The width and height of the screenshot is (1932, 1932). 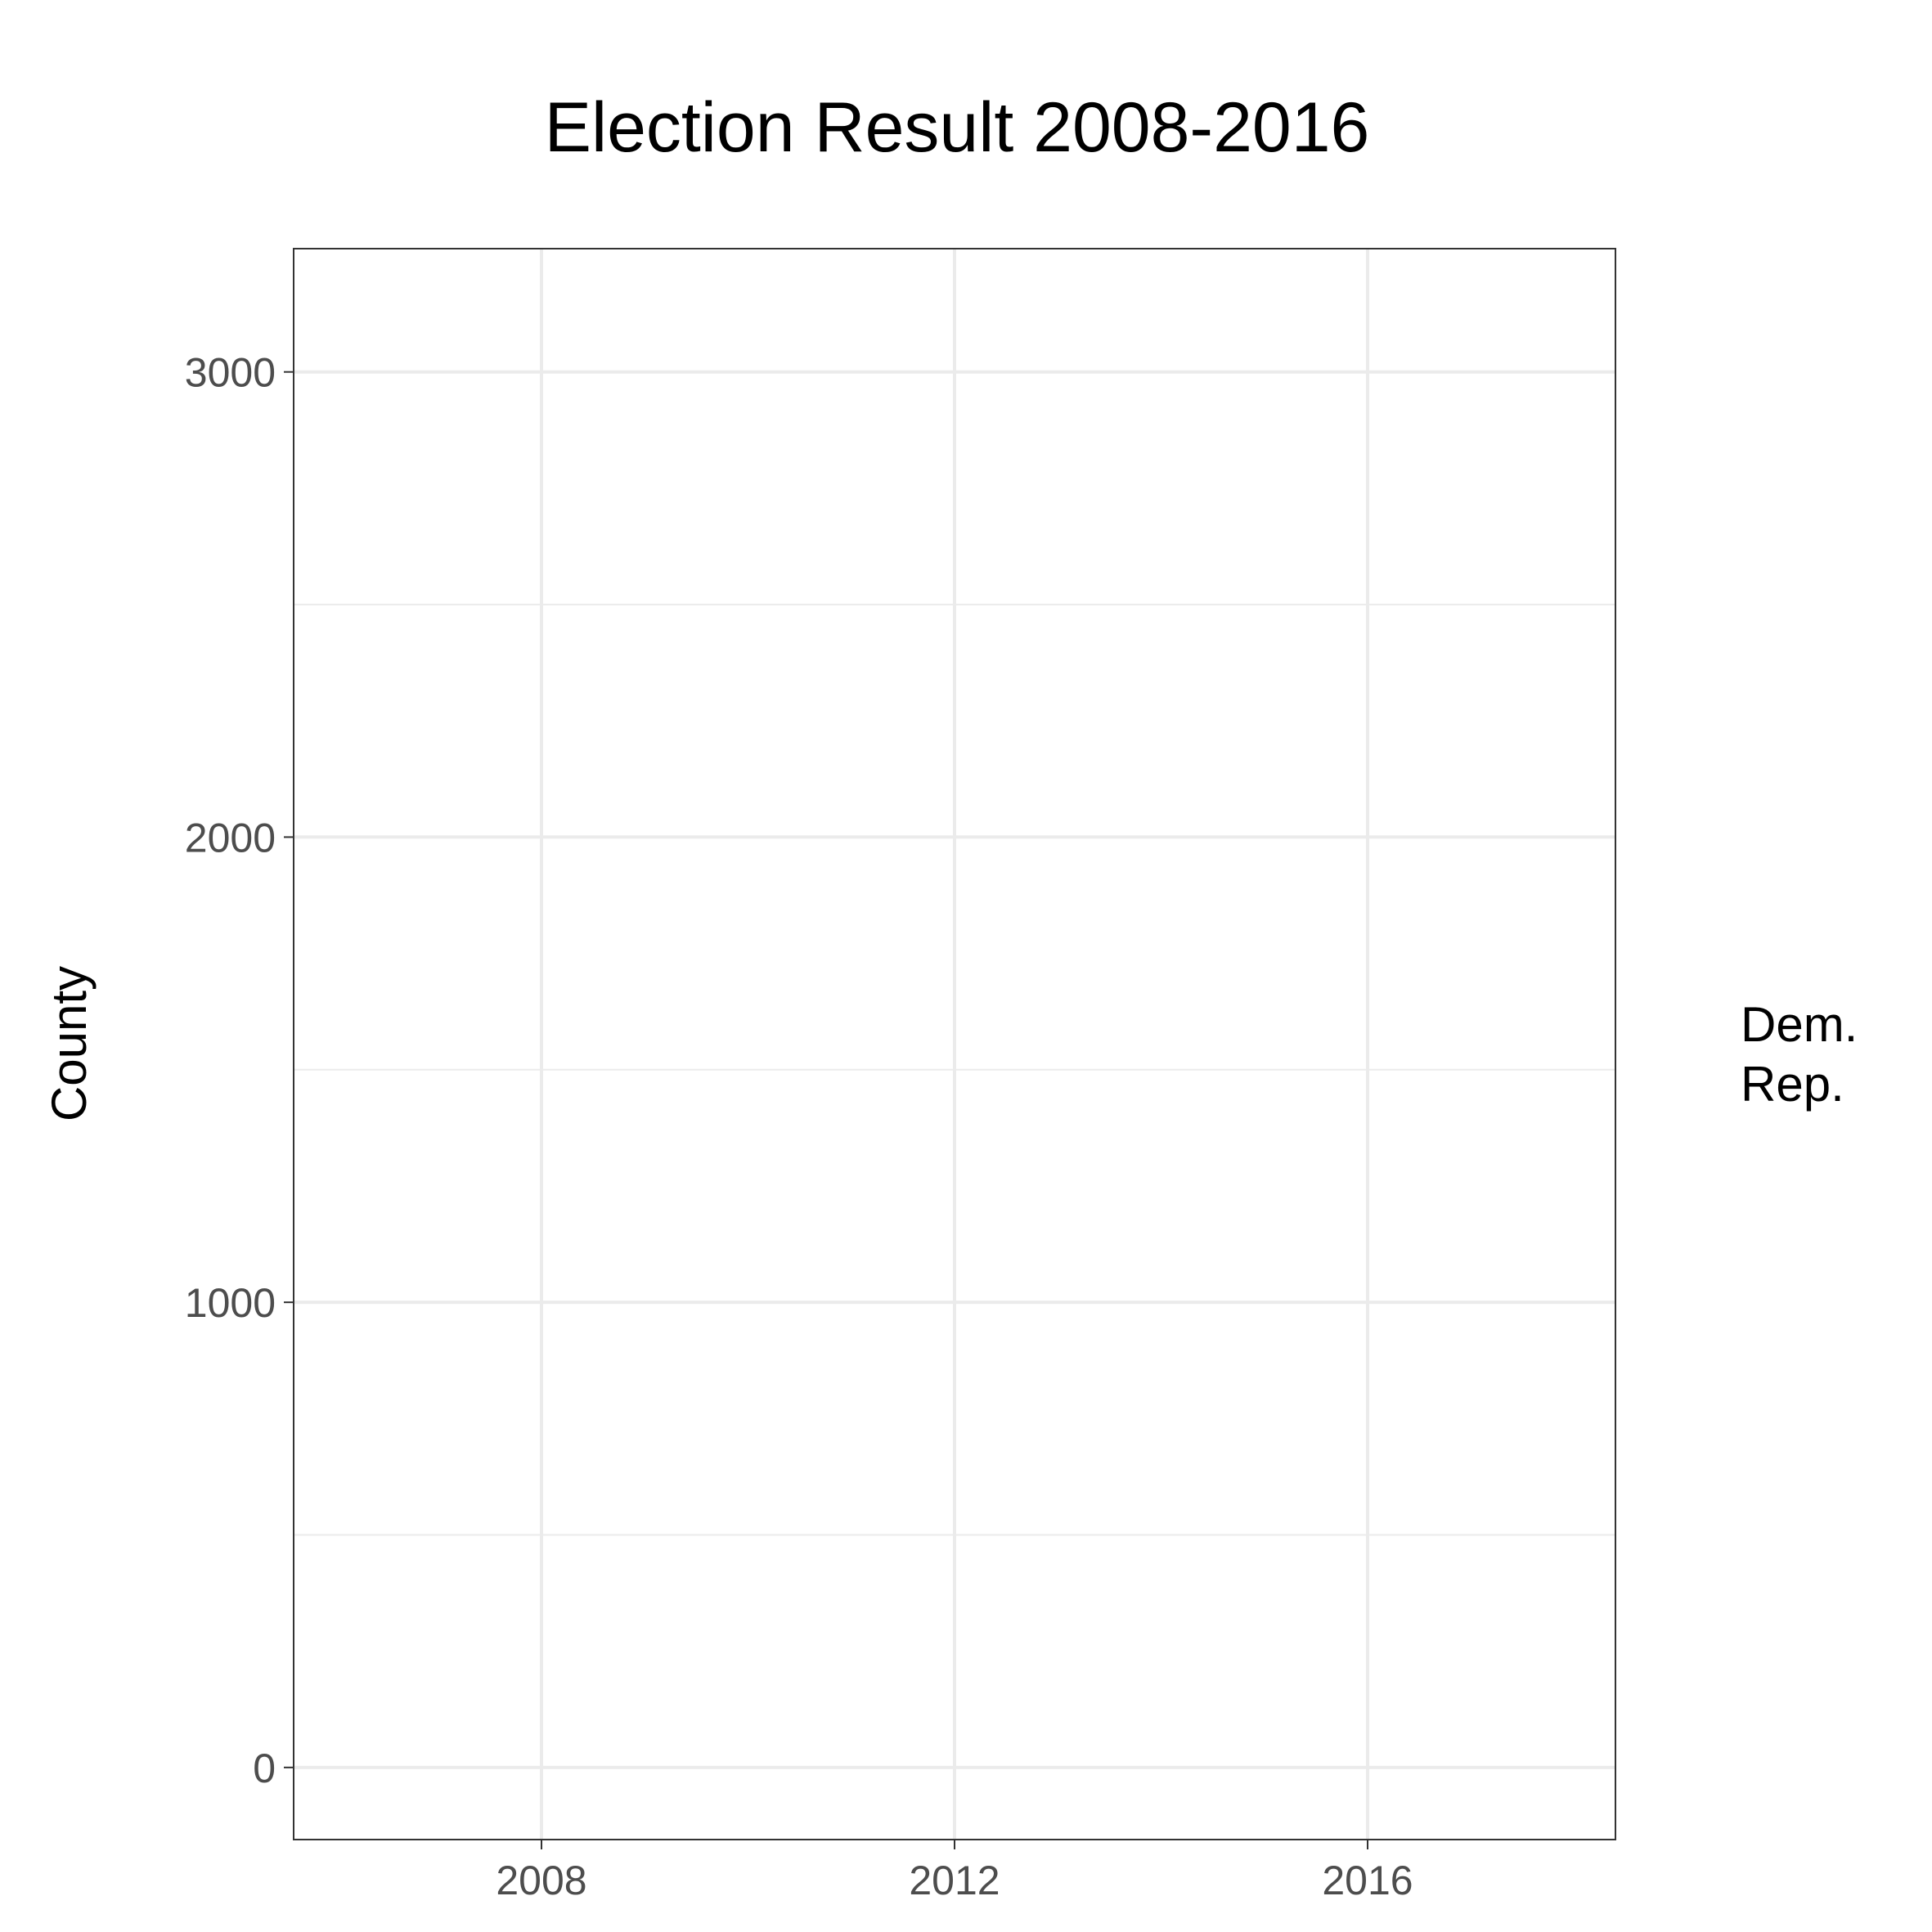 What do you see at coordinates (1793, 1085) in the screenshot?
I see `legend-entry-label: Rep.` at bounding box center [1793, 1085].